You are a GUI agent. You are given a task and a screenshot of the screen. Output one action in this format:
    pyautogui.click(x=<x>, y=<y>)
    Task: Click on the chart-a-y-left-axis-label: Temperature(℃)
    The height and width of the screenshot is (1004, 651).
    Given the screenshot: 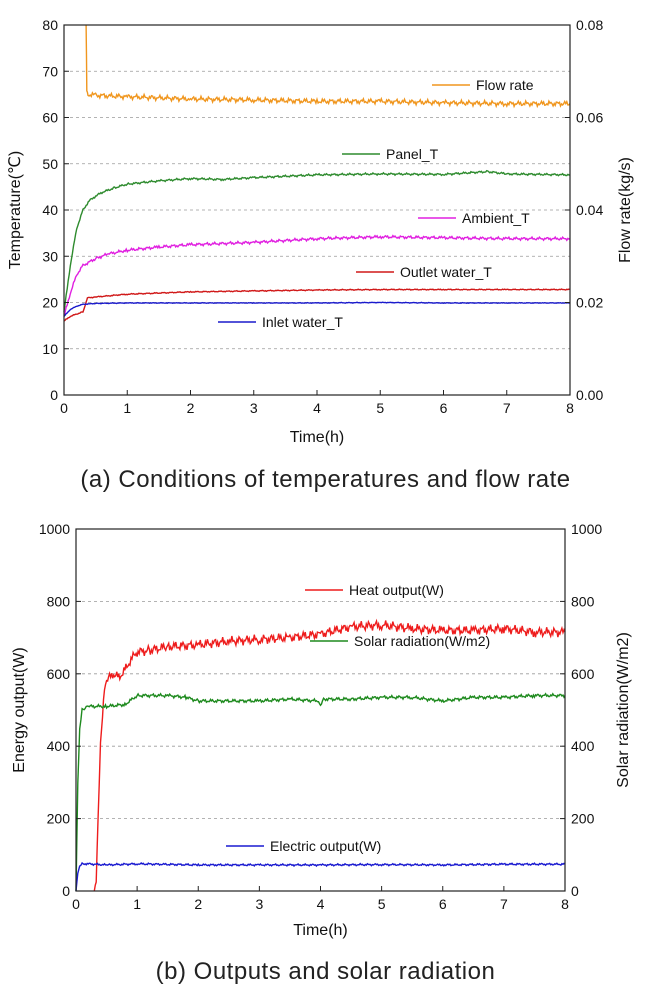 What is the action you would take?
    pyautogui.click(x=15, y=210)
    